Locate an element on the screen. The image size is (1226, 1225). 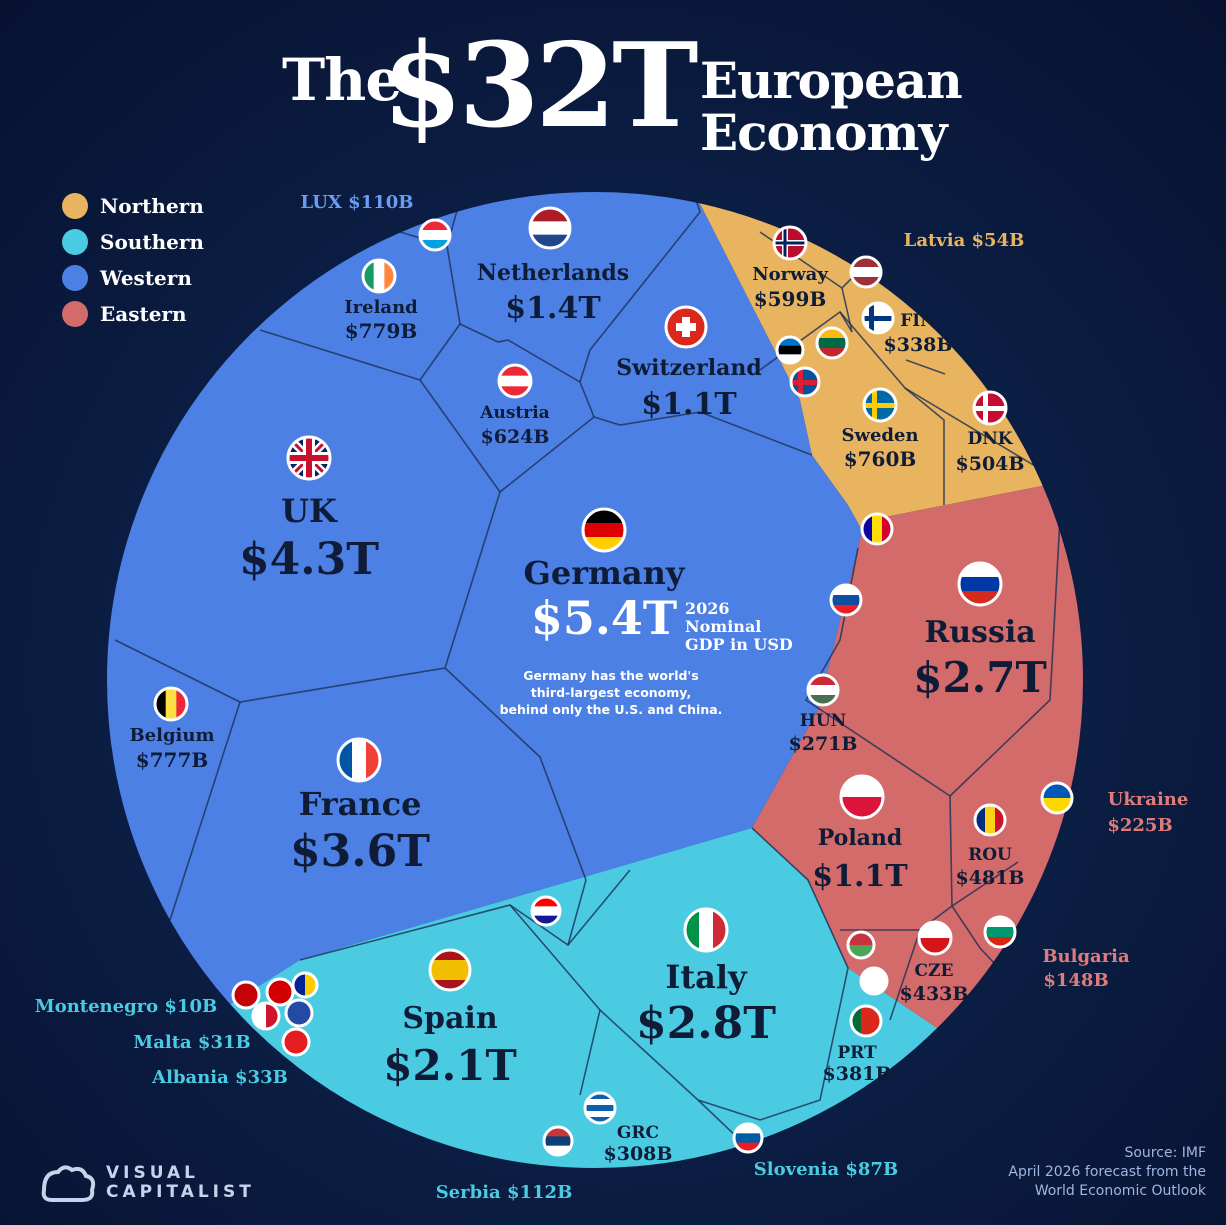
flag-uk-icon is located at coordinates (309, 458).